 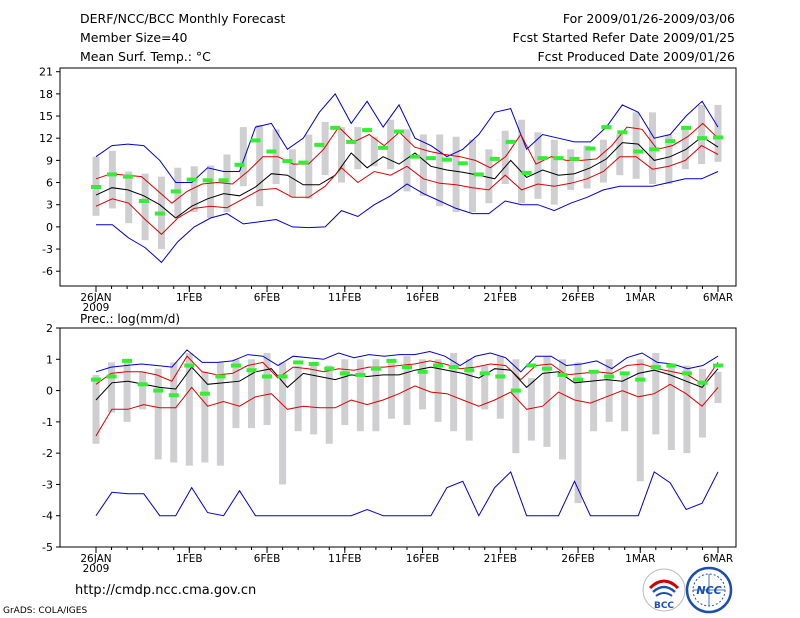 What do you see at coordinates (189, 298) in the screenshot?
I see `temp-xtick-label: 1FEB` at bounding box center [189, 298].